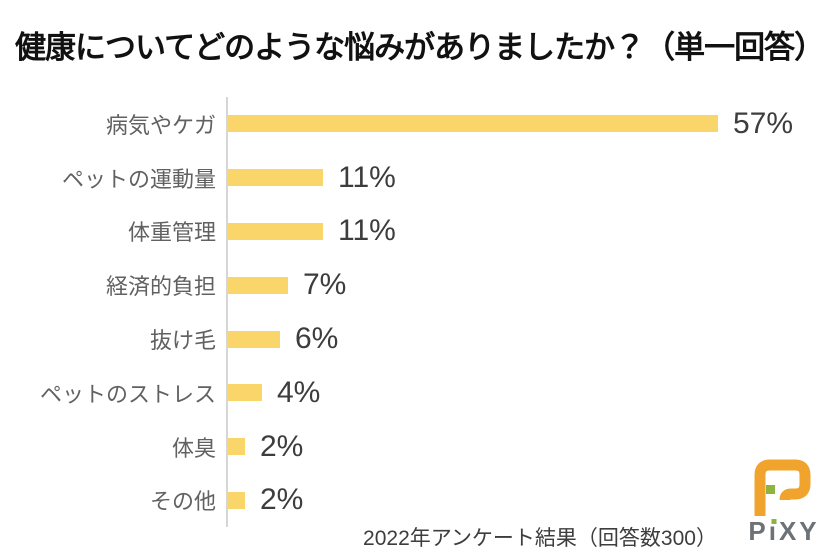 Image resolution: width=837 pixels, height=560 pixels. I want to click on pixy-logo-text: PıXY, so click(784, 531).